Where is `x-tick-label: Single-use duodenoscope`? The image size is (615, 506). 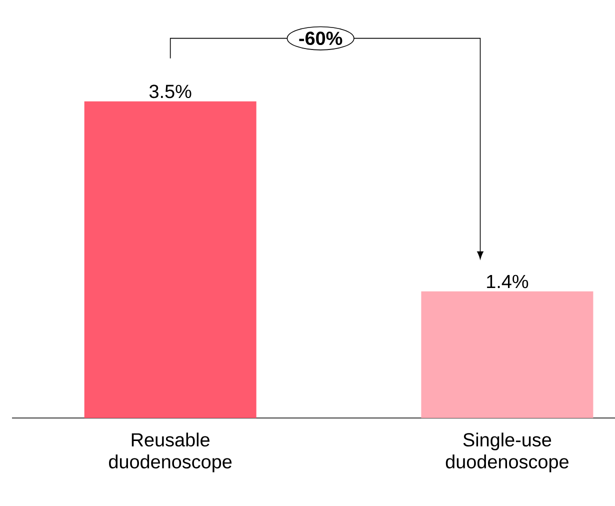
x-tick-label: Single-use duodenoscope is located at coordinates (507, 452).